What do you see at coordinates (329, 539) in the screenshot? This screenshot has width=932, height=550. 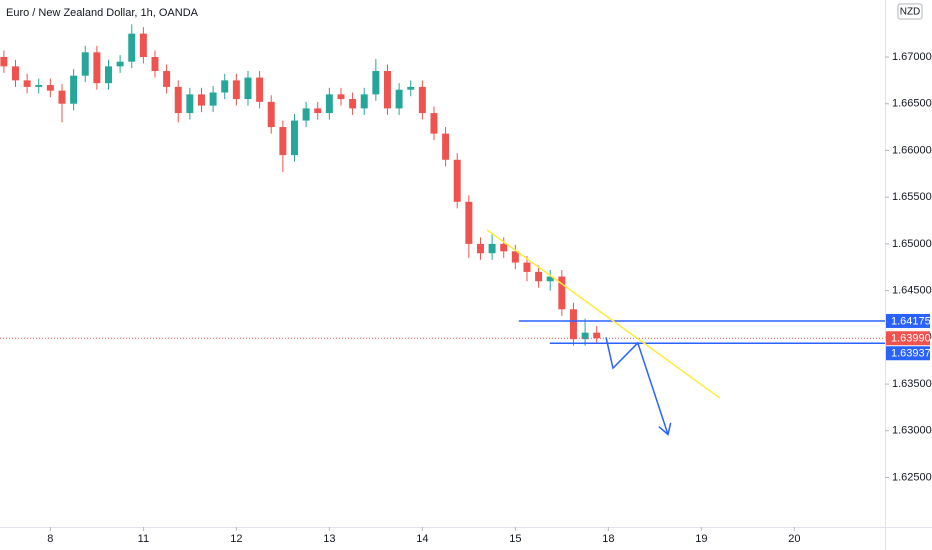 I see `x-tick-label: 13` at bounding box center [329, 539].